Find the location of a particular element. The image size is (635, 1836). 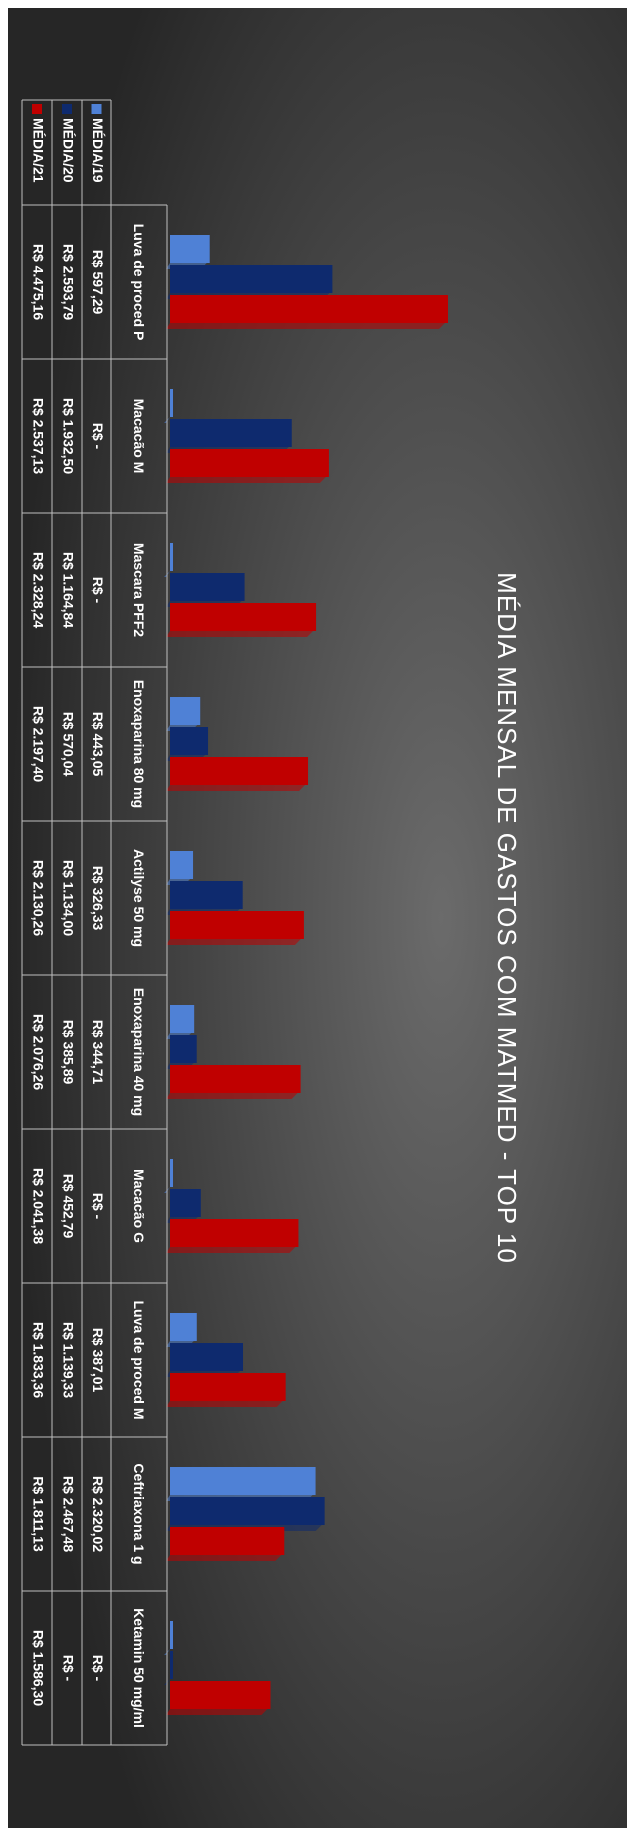

value-label: R$ 1.164,84 is located at coordinates (68, 590).